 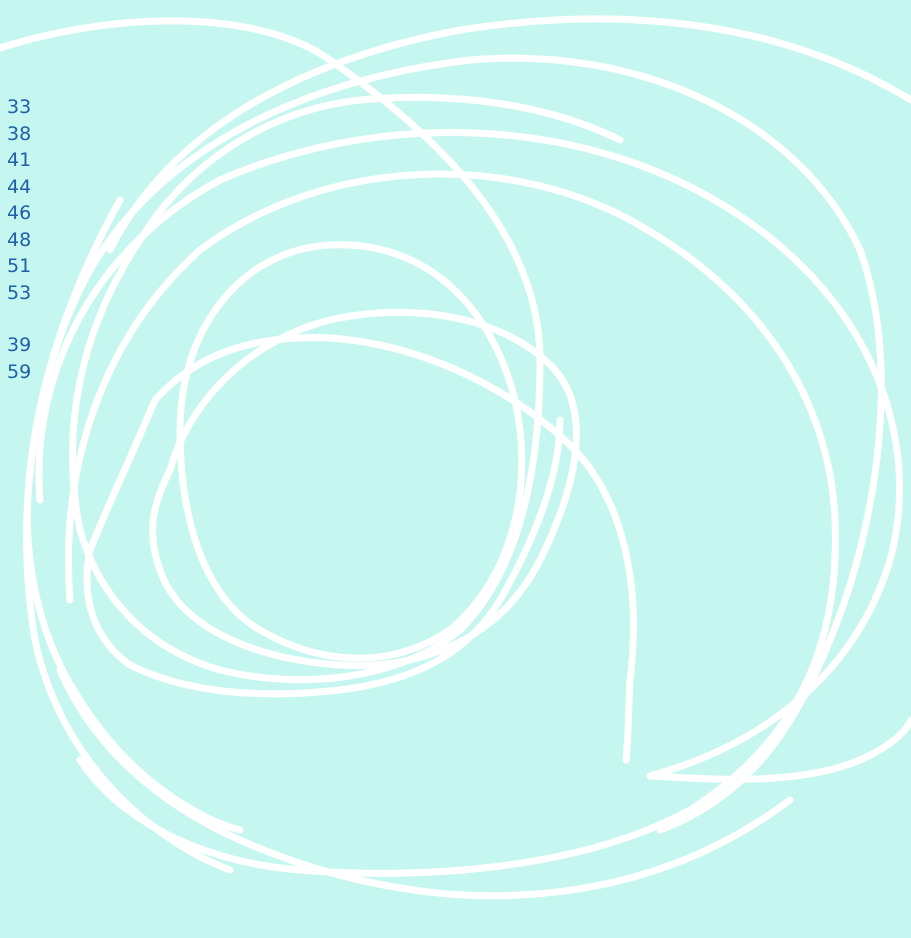 What do you see at coordinates (19, 213) in the screenshot?
I see `number-item: 46` at bounding box center [19, 213].